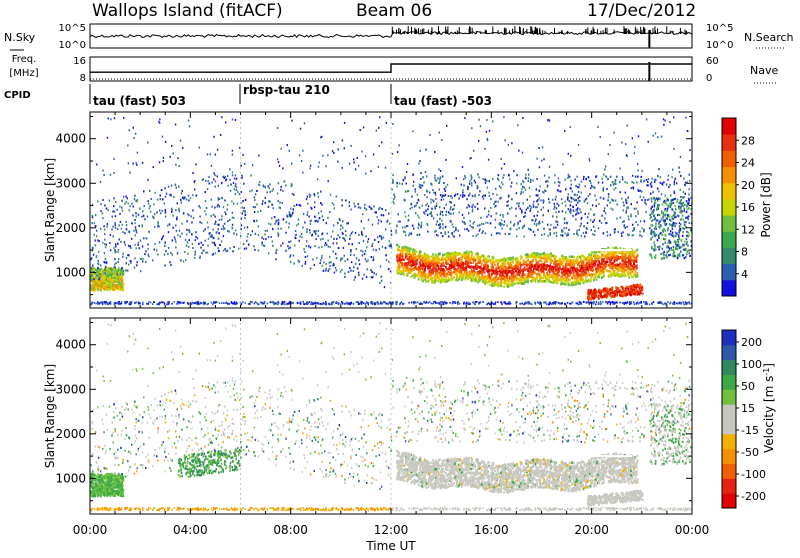 The width and height of the screenshot is (800, 558). What do you see at coordinates (719, 28) in the screenshot?
I see `noise-right-tick-top: 10^5` at bounding box center [719, 28].